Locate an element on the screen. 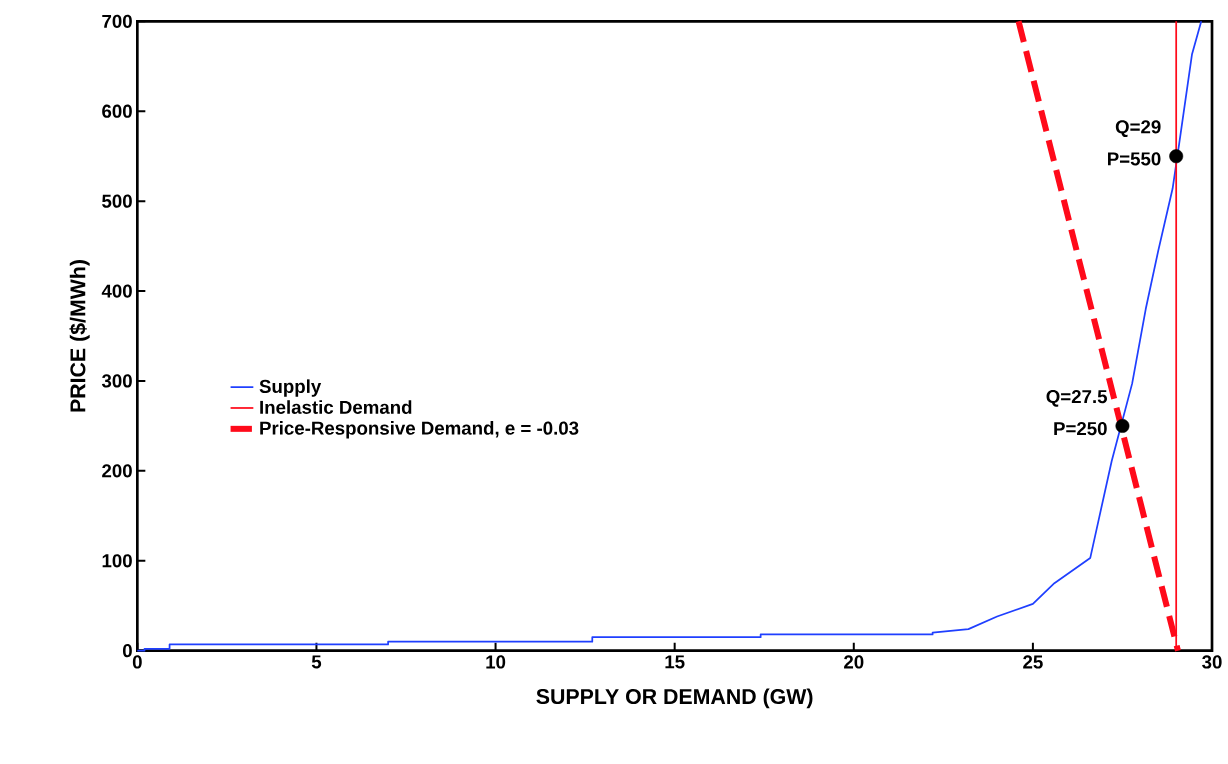 Image resolution: width=1228 pixels, height=764 pixels. y-tick-label: 600 is located at coordinates (117, 111).